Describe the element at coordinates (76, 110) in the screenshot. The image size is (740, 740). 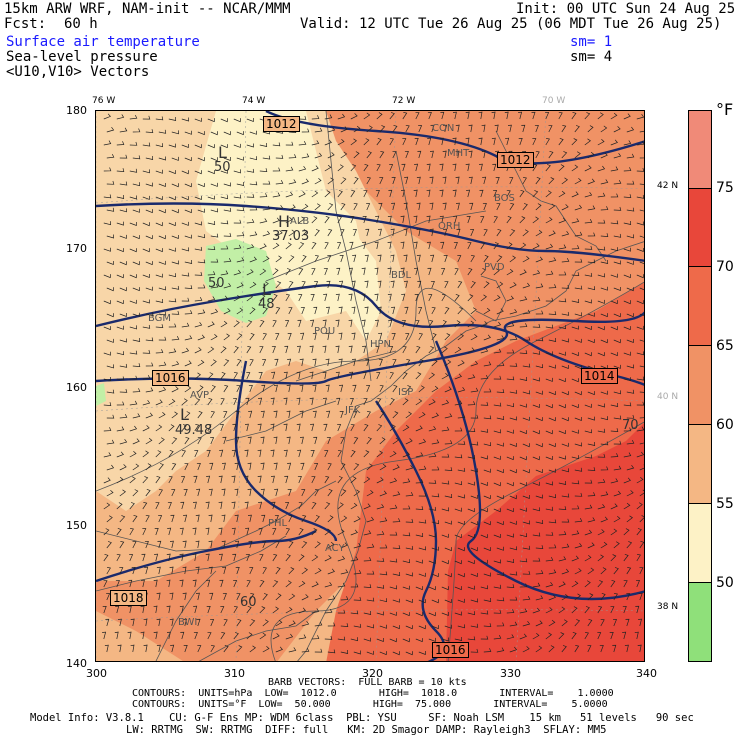
I see `y-tick-180: 180` at that location.